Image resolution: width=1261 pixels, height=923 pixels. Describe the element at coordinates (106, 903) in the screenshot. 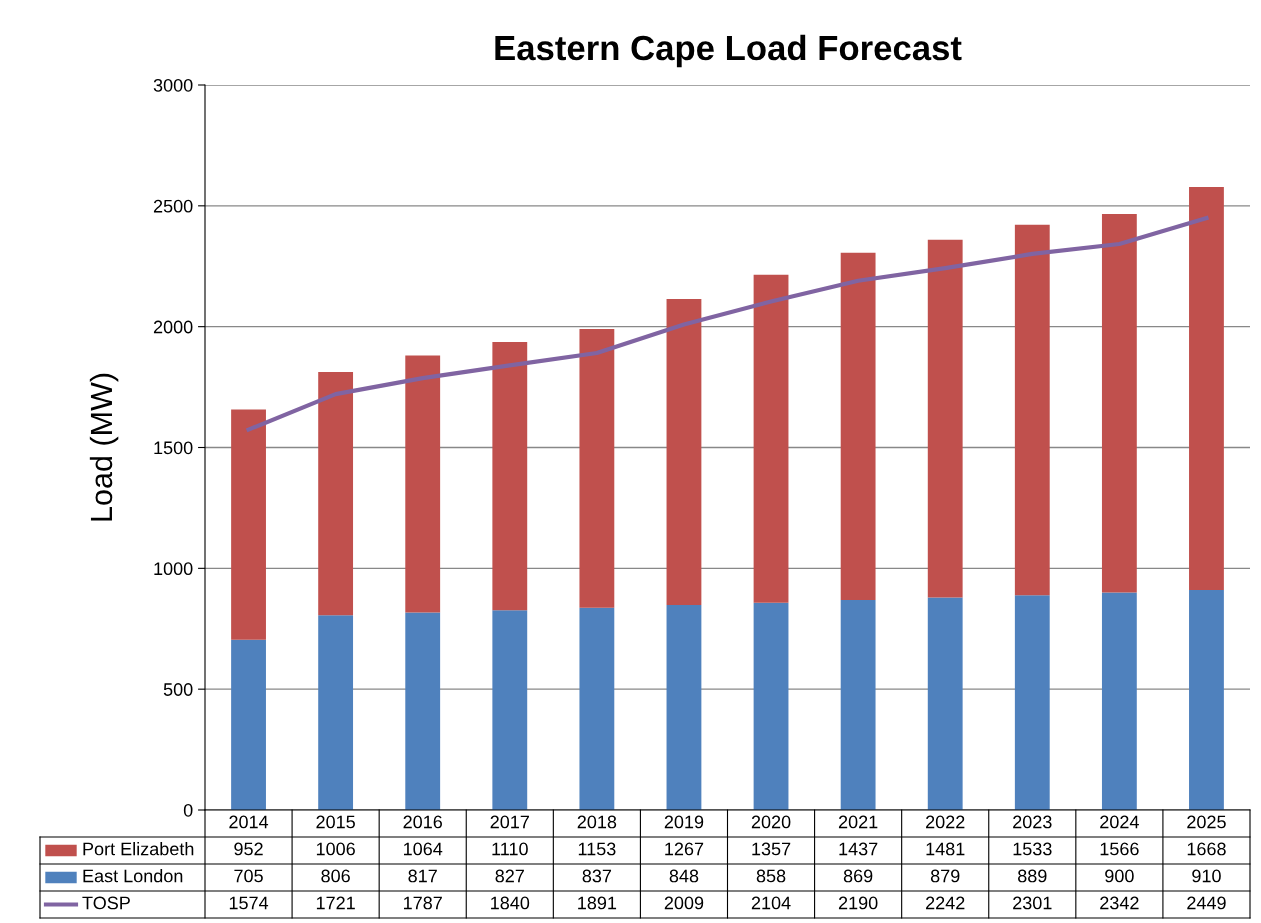

I see `legend-label: TOSP` at that location.